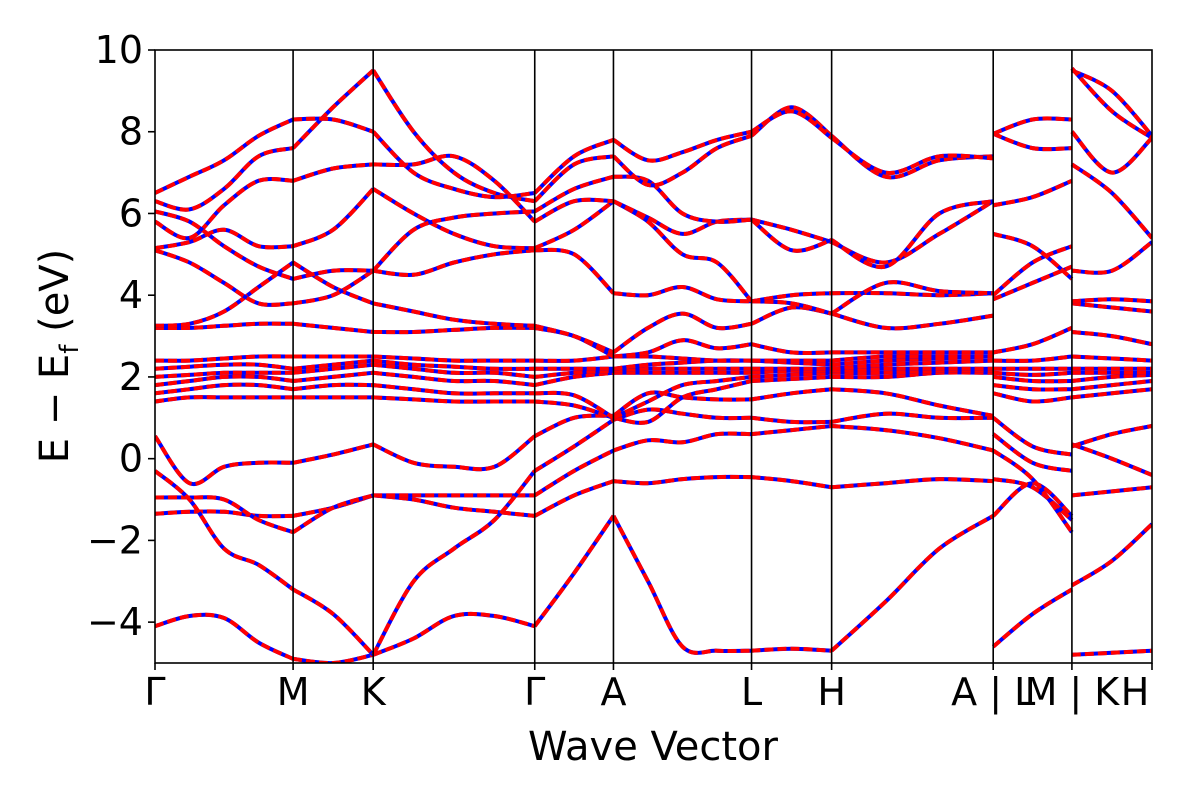  What do you see at coordinates (751, 692) in the screenshot?
I see `x-tick-label: L` at bounding box center [751, 692].